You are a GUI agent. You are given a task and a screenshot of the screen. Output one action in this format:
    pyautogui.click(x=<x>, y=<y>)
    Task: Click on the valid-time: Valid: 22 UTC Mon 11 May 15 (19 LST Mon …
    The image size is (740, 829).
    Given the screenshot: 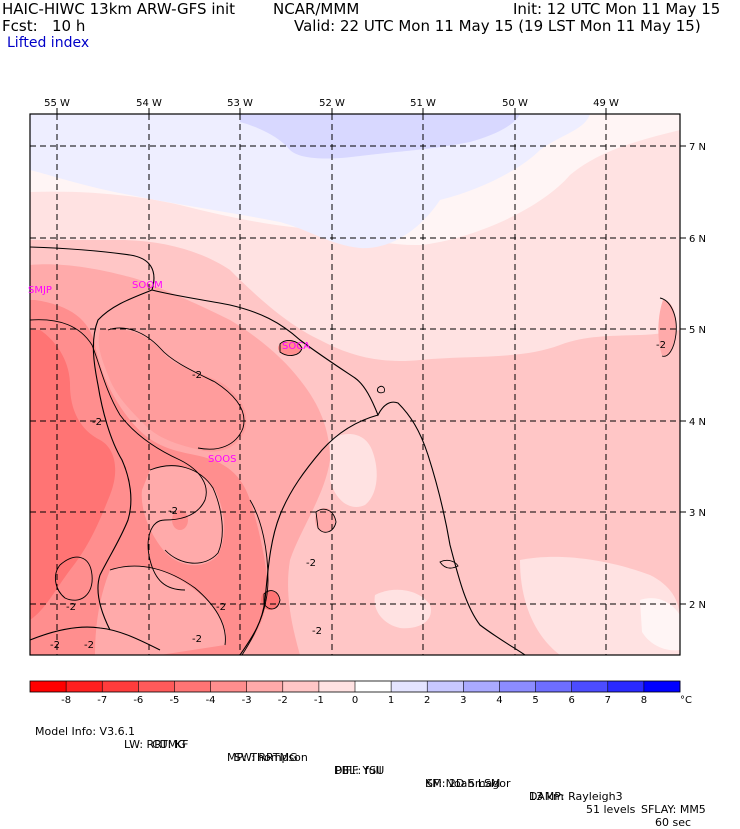 What is the action you would take?
    pyautogui.click(x=497, y=26)
    